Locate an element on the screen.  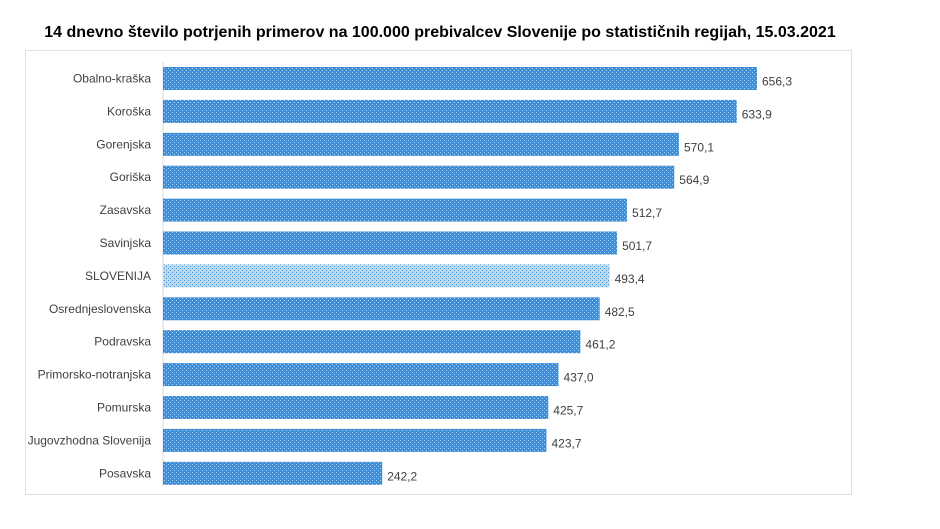
category-label: Jugovzhodna Slovenija is located at coordinates (90, 440).